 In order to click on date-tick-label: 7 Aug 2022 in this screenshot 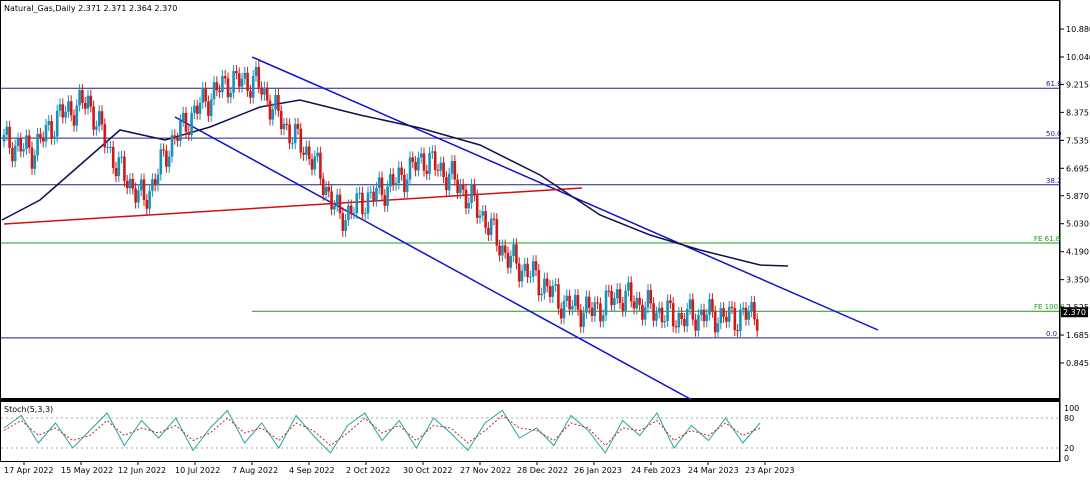, I will do `click(255, 470)`.